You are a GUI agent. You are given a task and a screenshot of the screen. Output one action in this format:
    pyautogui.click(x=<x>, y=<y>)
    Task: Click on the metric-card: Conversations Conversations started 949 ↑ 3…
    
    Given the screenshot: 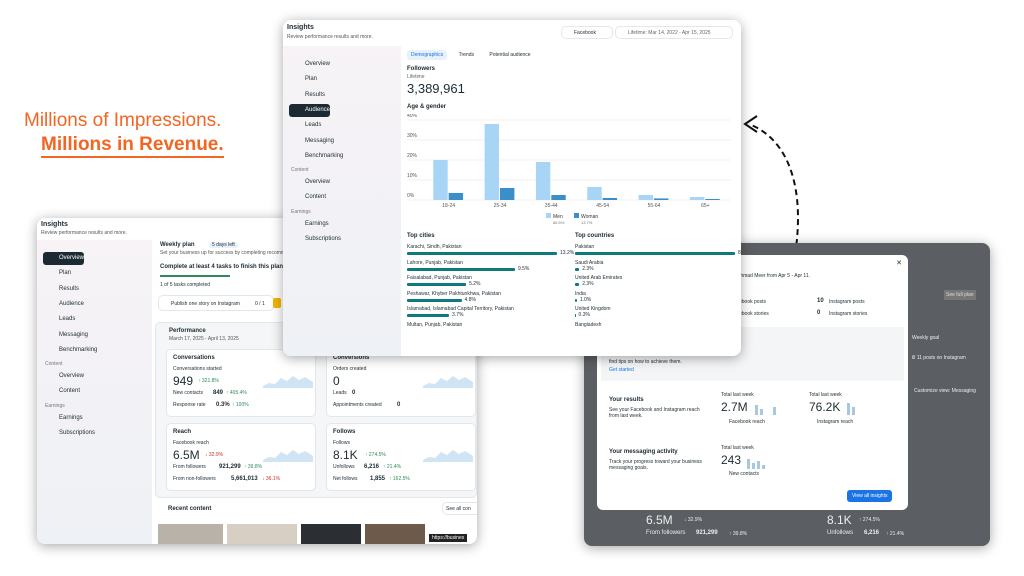 What is the action you would take?
    pyautogui.click(x=241, y=383)
    